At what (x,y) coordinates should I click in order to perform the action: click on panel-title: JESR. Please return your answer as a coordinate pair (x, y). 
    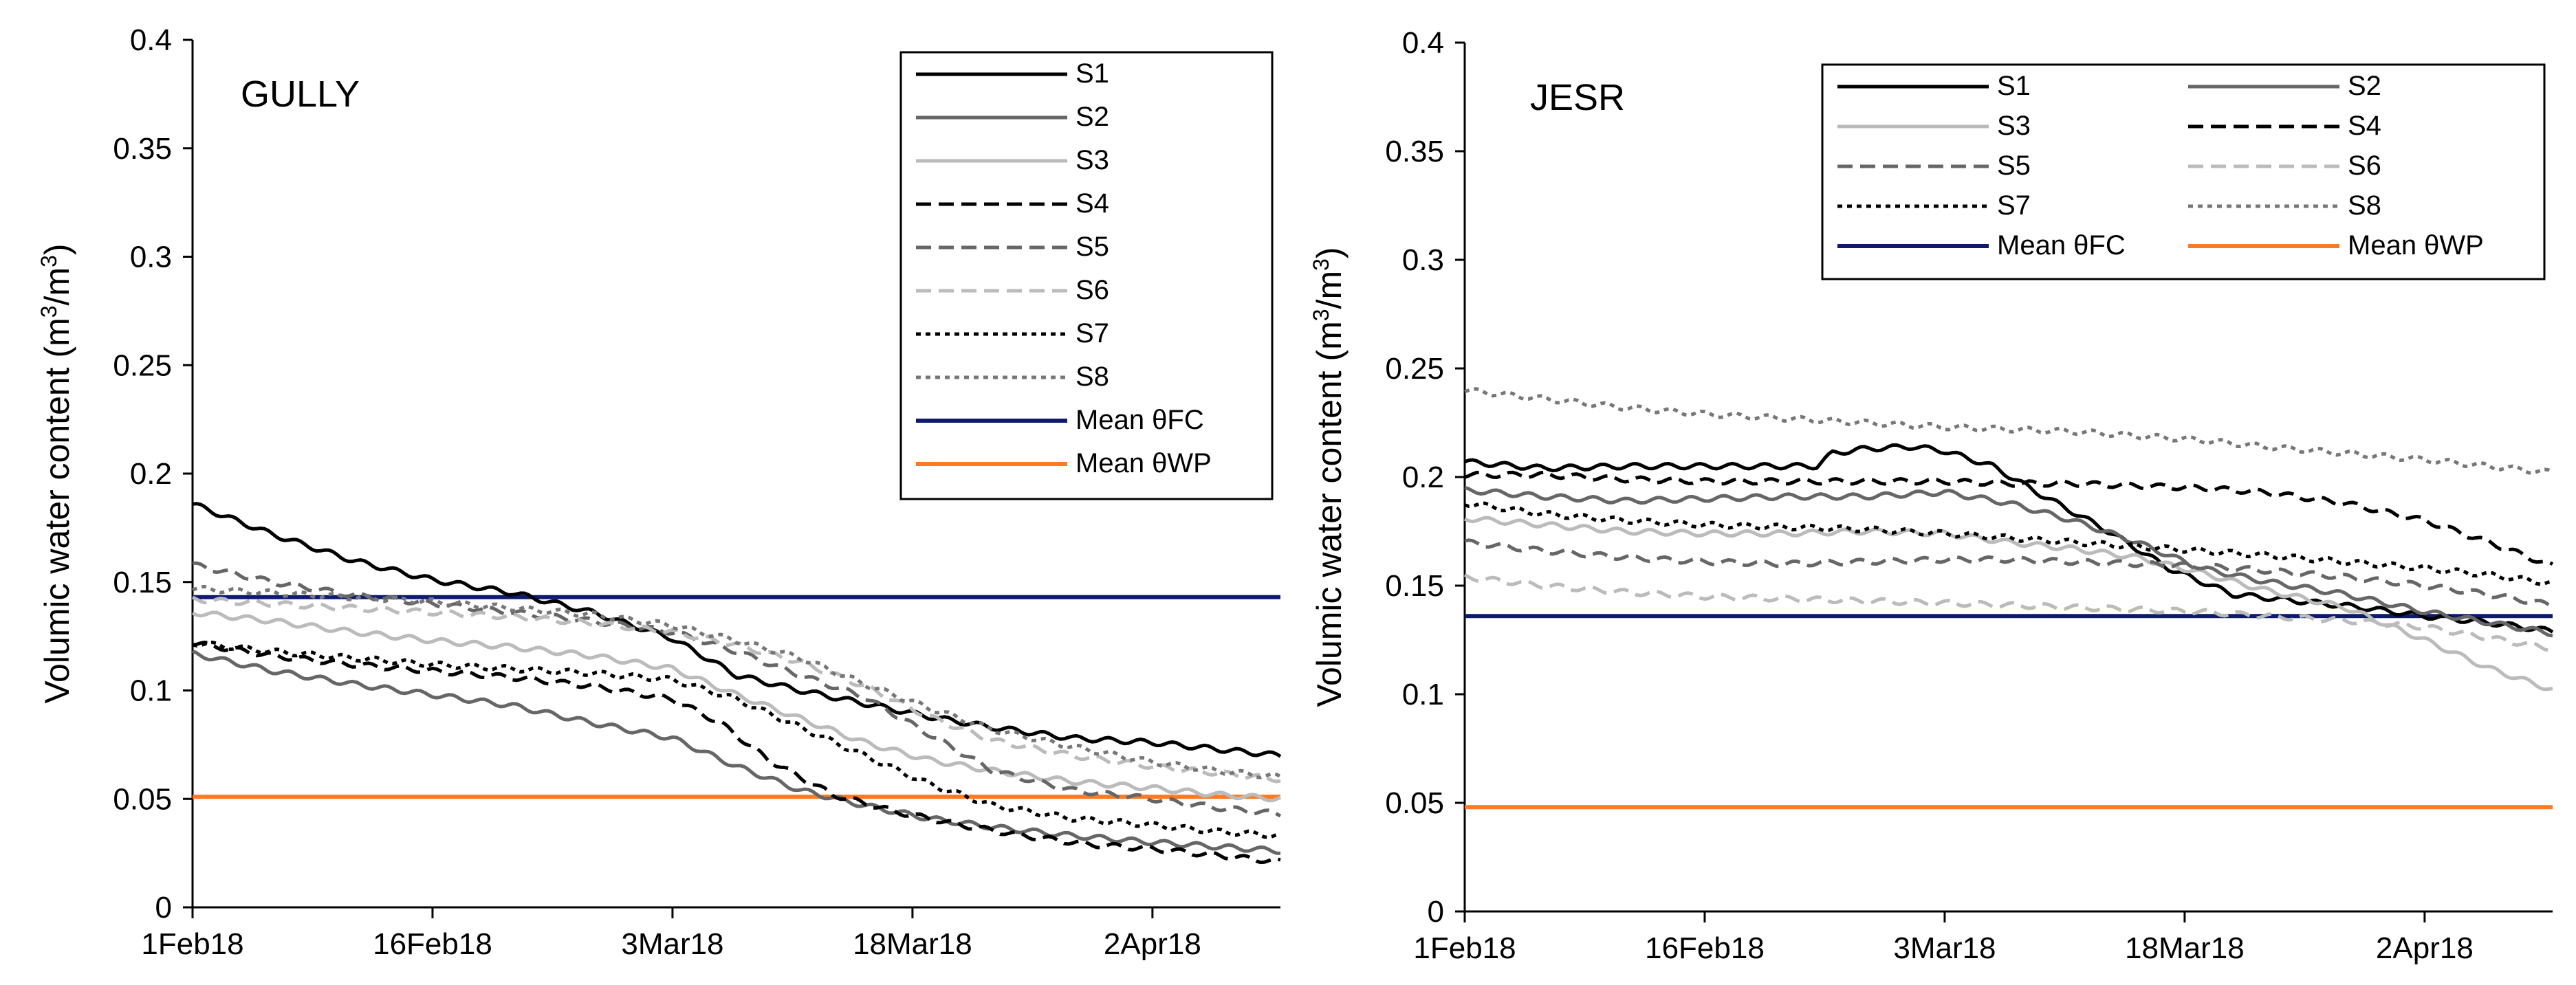
    Looking at the image, I should click on (1577, 97).